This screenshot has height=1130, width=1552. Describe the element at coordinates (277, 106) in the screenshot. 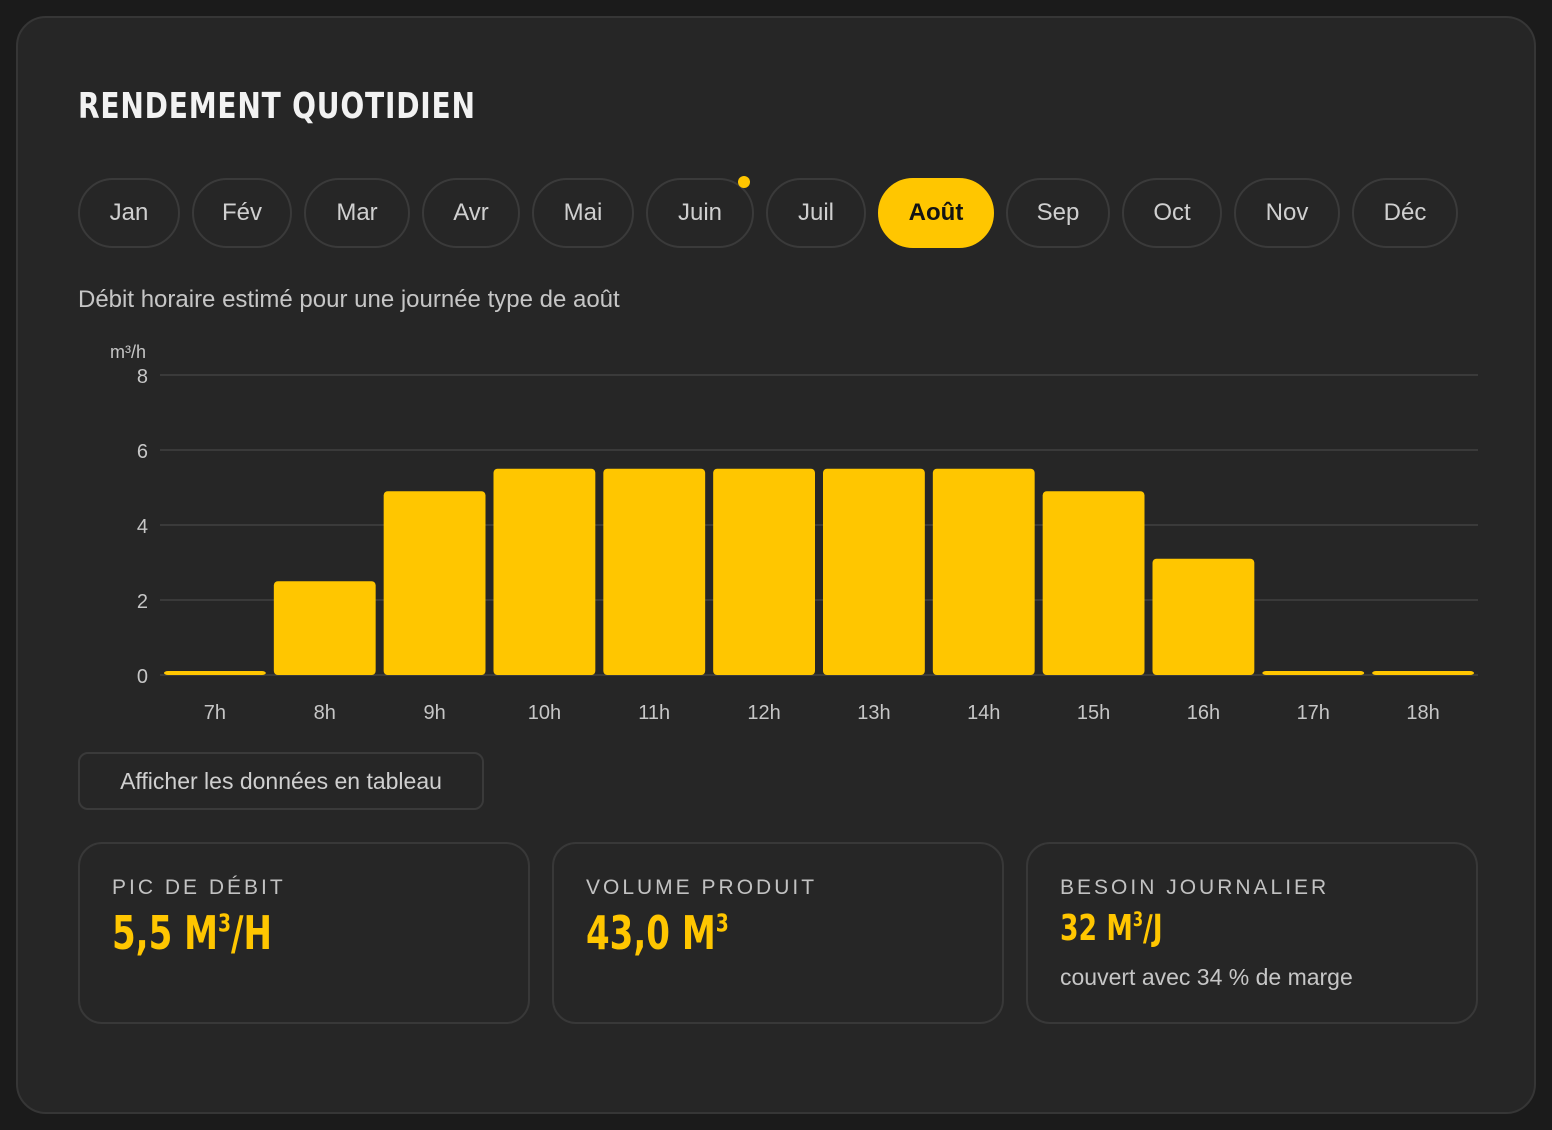

I see `card-title: RENDEMENT QUOTIDIEN` at that location.